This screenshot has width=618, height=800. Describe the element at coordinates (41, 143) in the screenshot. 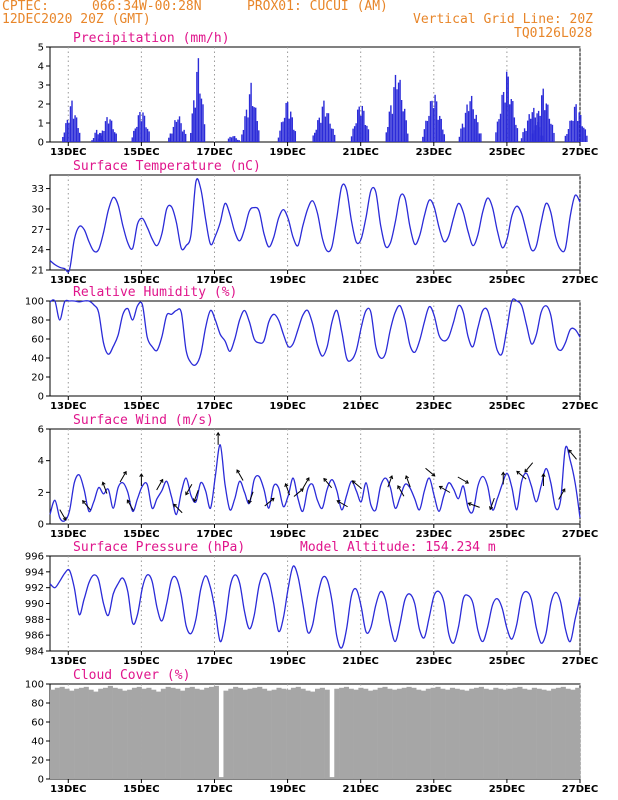

I see `precip-ytick-label: 0` at that location.